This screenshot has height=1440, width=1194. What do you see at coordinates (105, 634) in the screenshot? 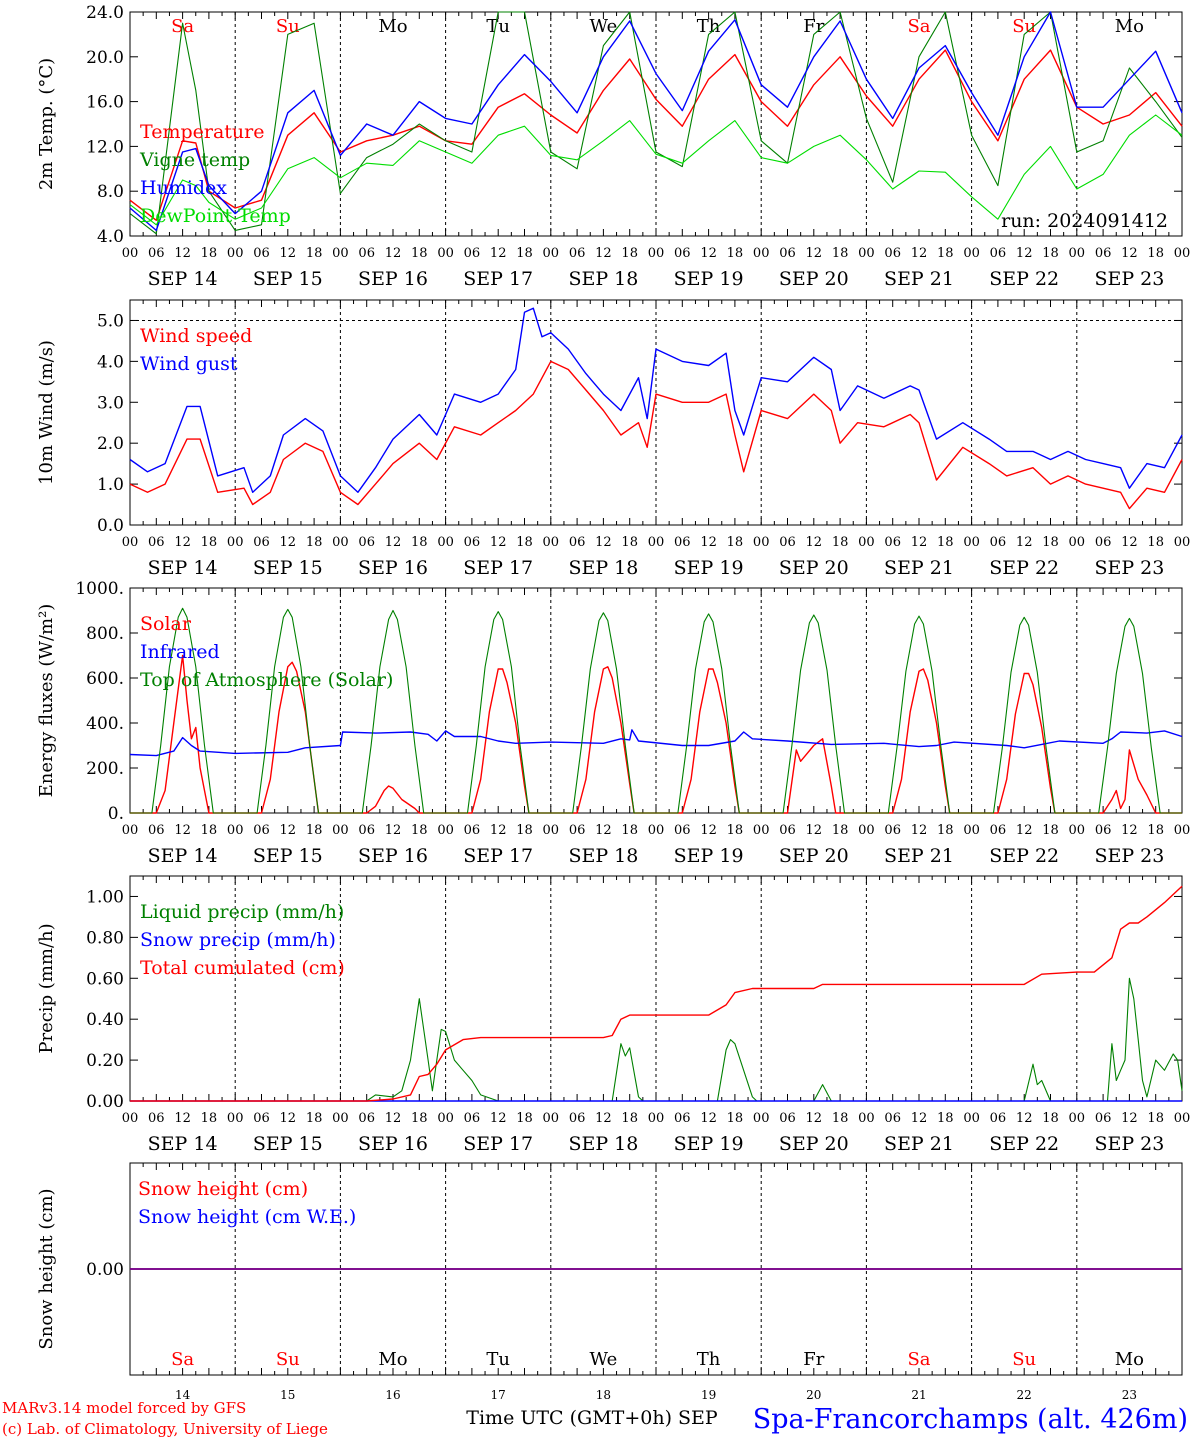
I see `y-tick-label: 800.` at bounding box center [105, 634].